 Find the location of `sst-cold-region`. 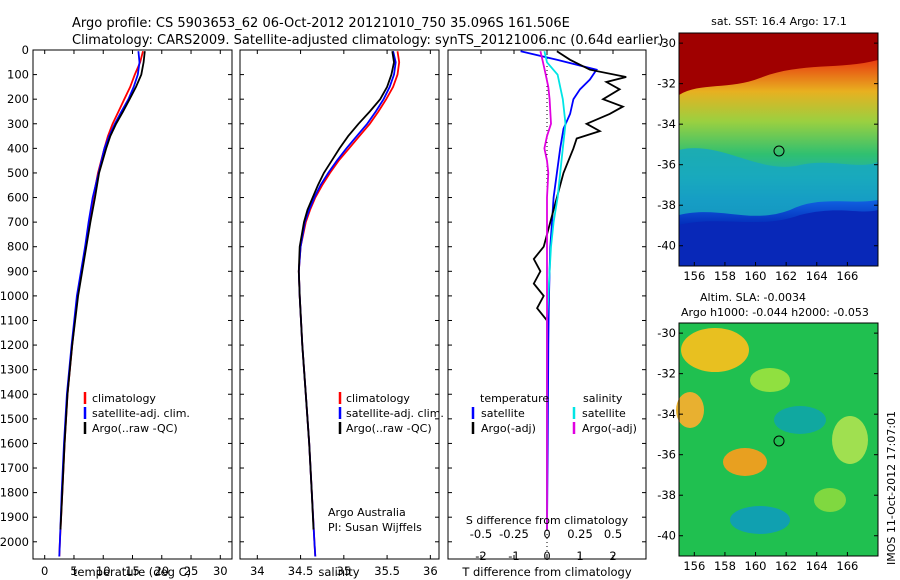

sst-cold-region is located at coordinates (778, 238).